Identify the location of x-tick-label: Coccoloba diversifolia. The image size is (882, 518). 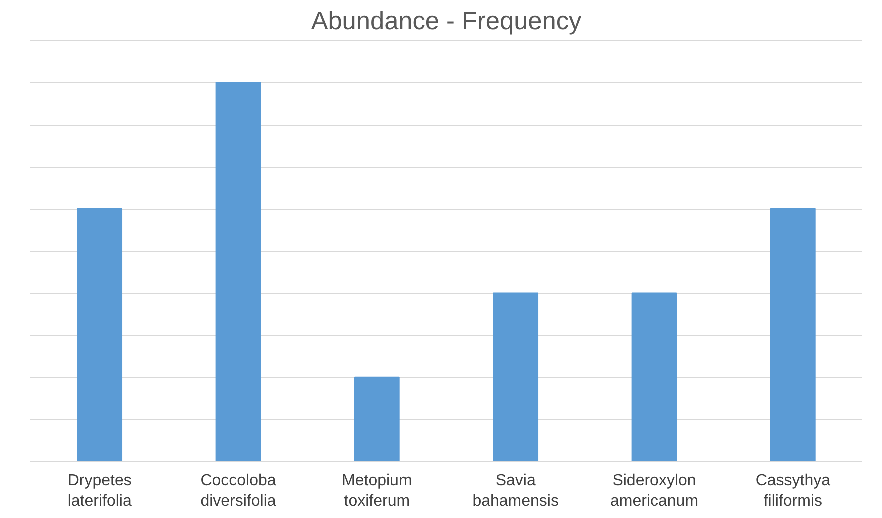
(238, 491).